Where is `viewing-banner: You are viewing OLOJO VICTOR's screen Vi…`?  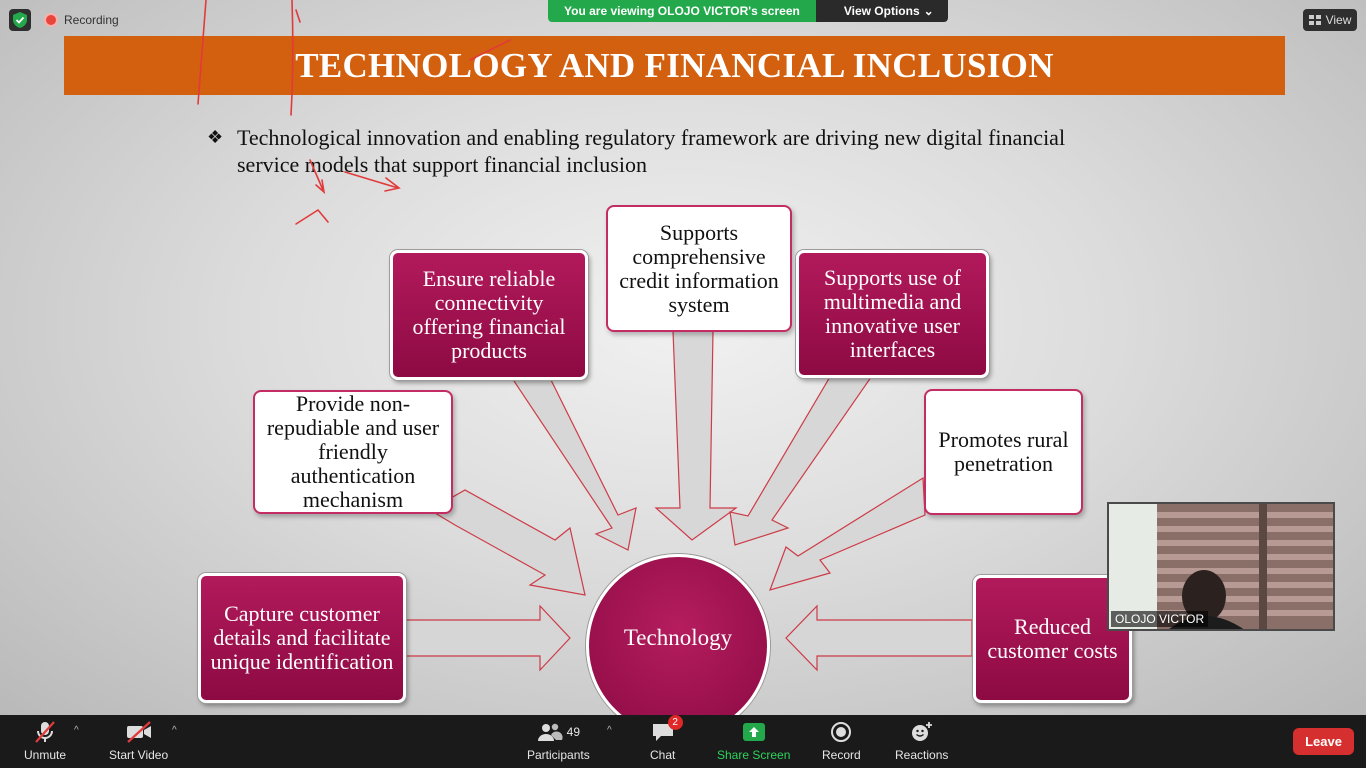
viewing-banner: You are viewing OLOJO VICTOR's screen Vi… is located at coordinates (748, 11).